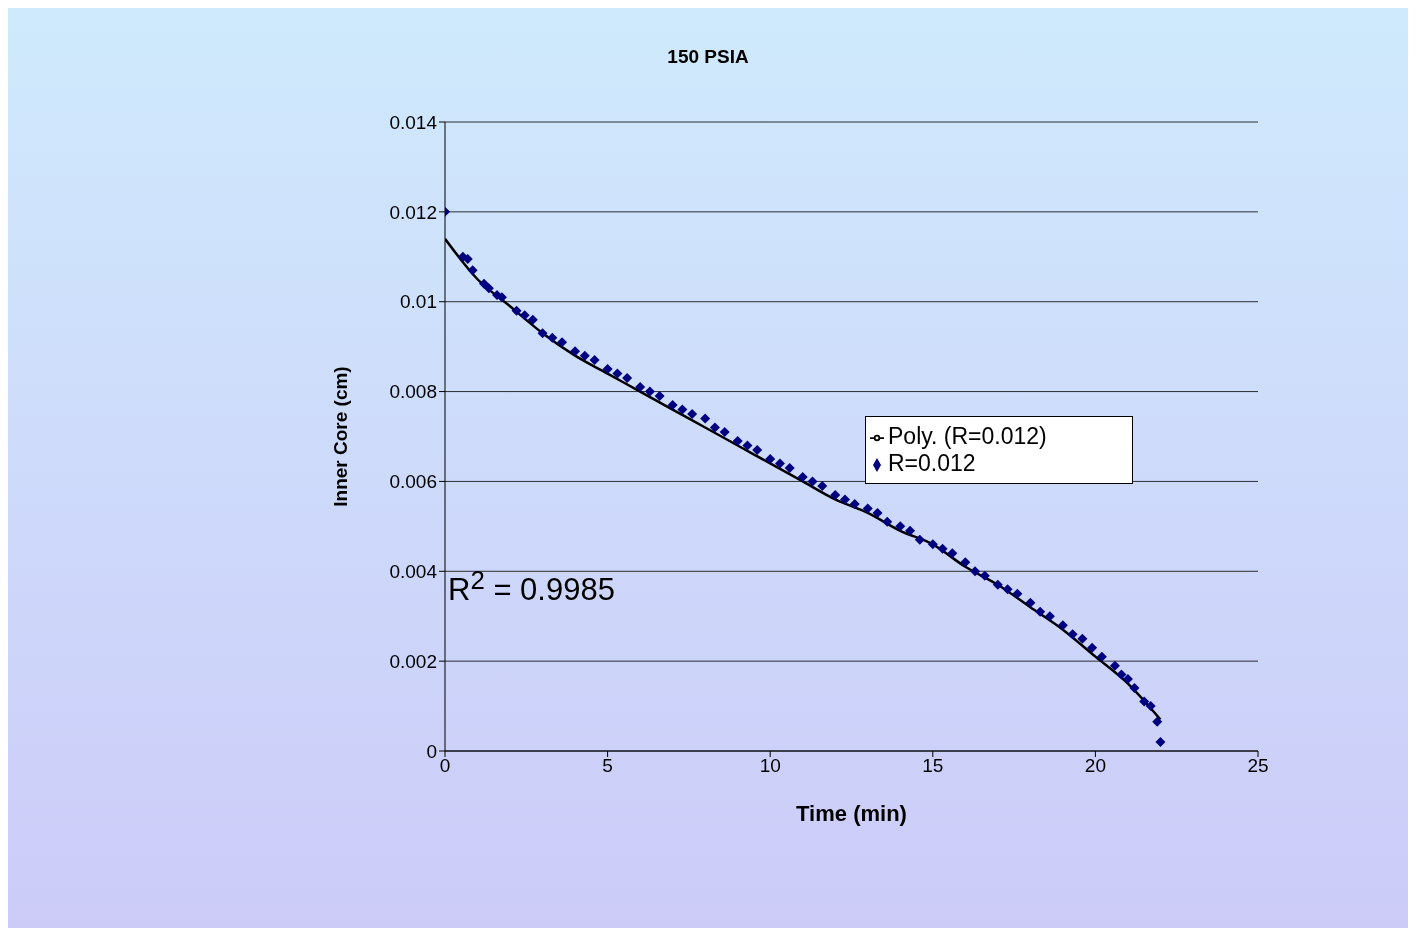 The image size is (1417, 942). What do you see at coordinates (418, 302) in the screenshot?
I see `y-tick-label: 0.01` at bounding box center [418, 302].